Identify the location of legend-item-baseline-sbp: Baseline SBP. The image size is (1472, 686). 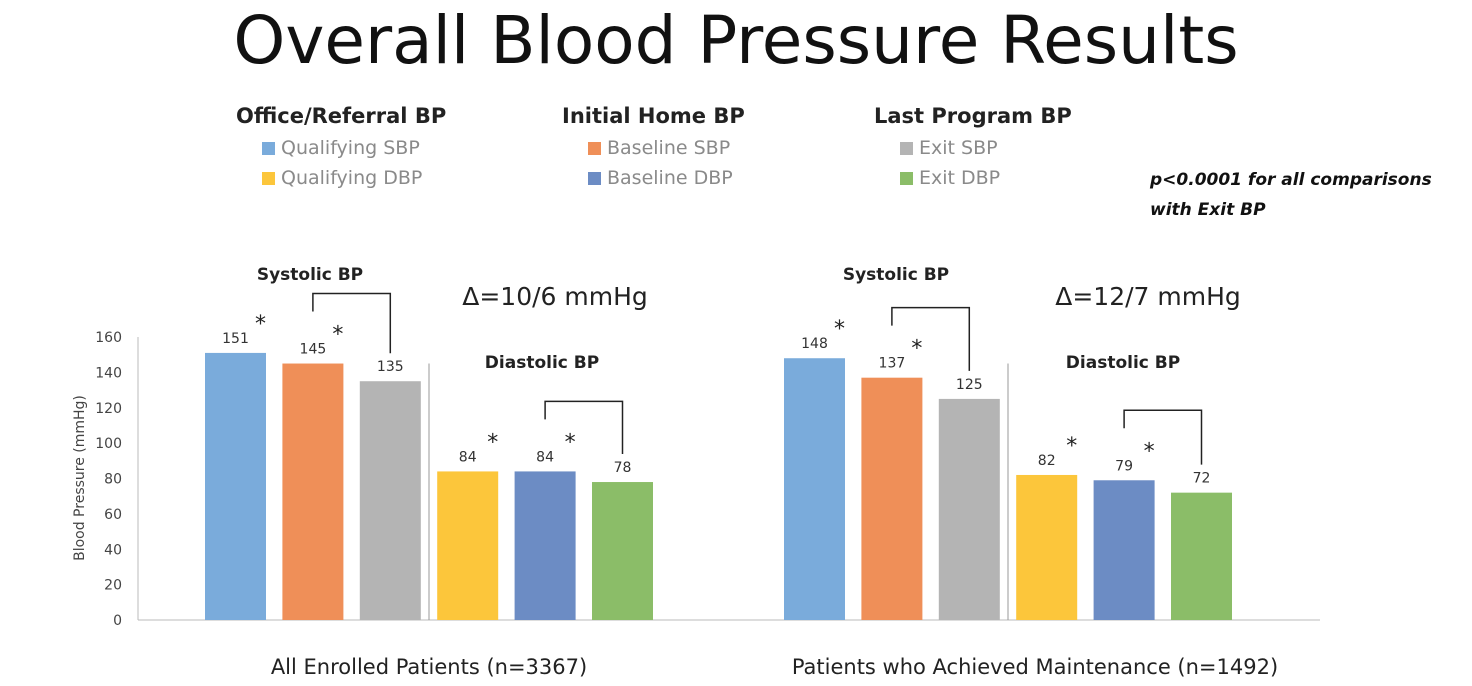
(666, 148).